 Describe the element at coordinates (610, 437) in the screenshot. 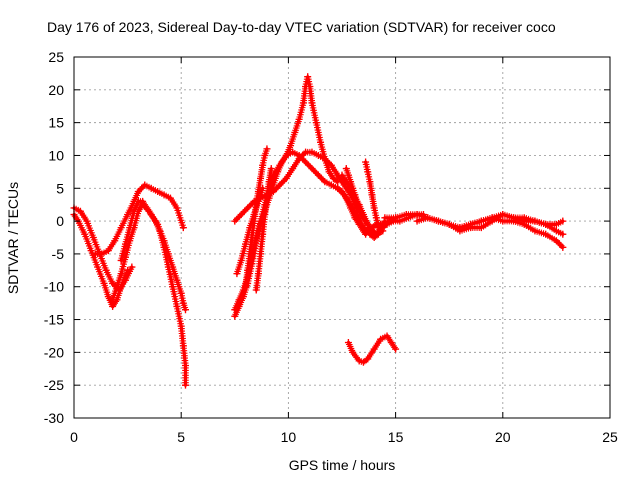

I see `x-tick-label: 25` at that location.